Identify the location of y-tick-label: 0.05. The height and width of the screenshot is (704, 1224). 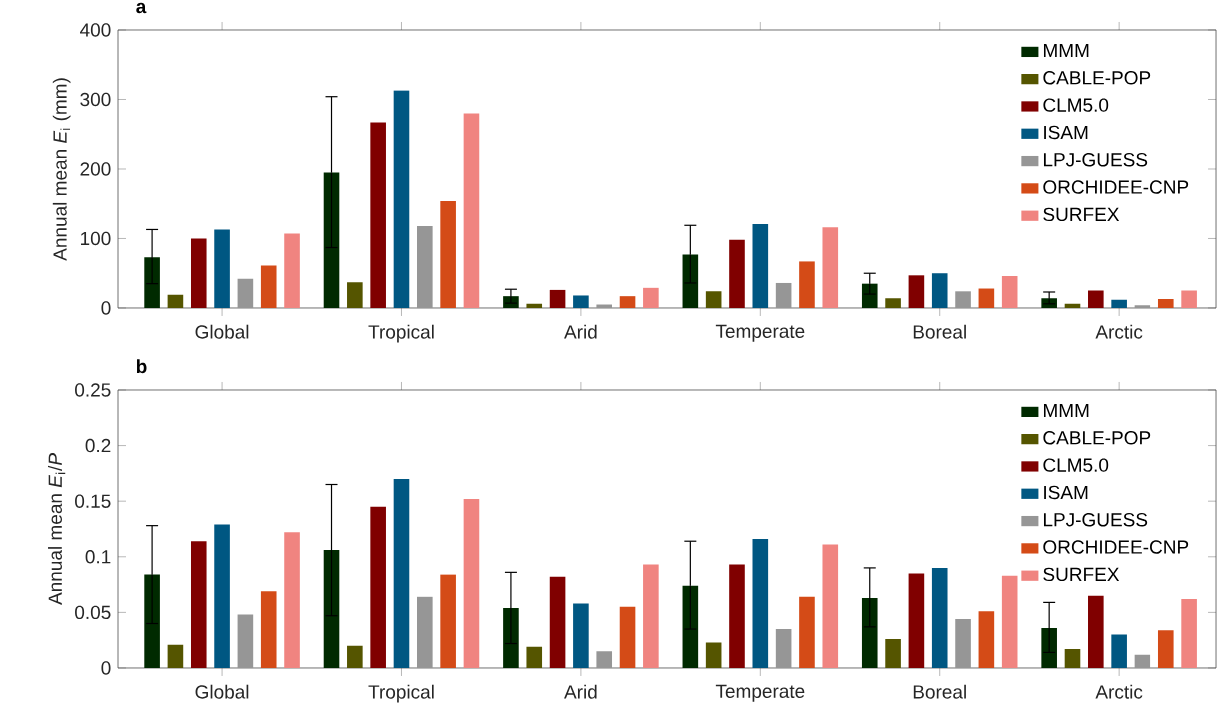
(93, 612).